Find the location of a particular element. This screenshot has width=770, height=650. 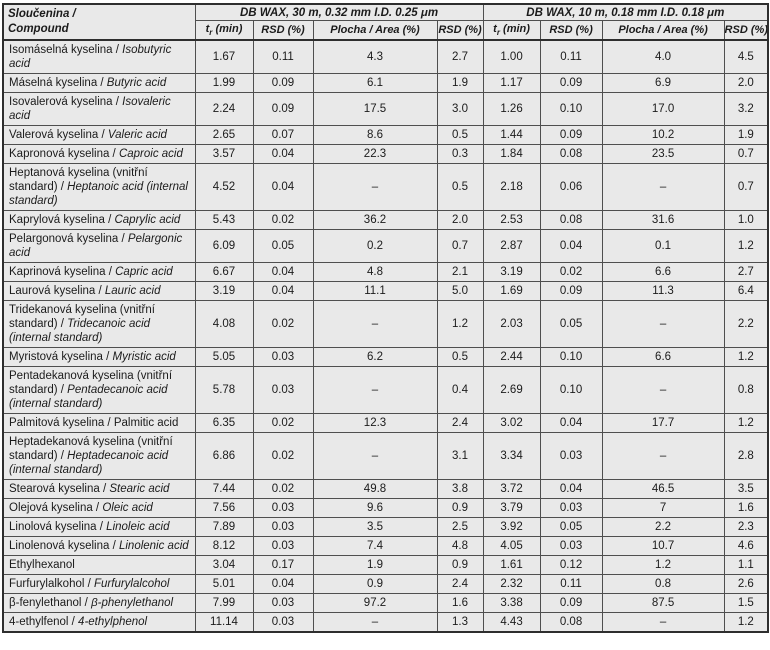

value-cell: 10.7 is located at coordinates (663, 545).